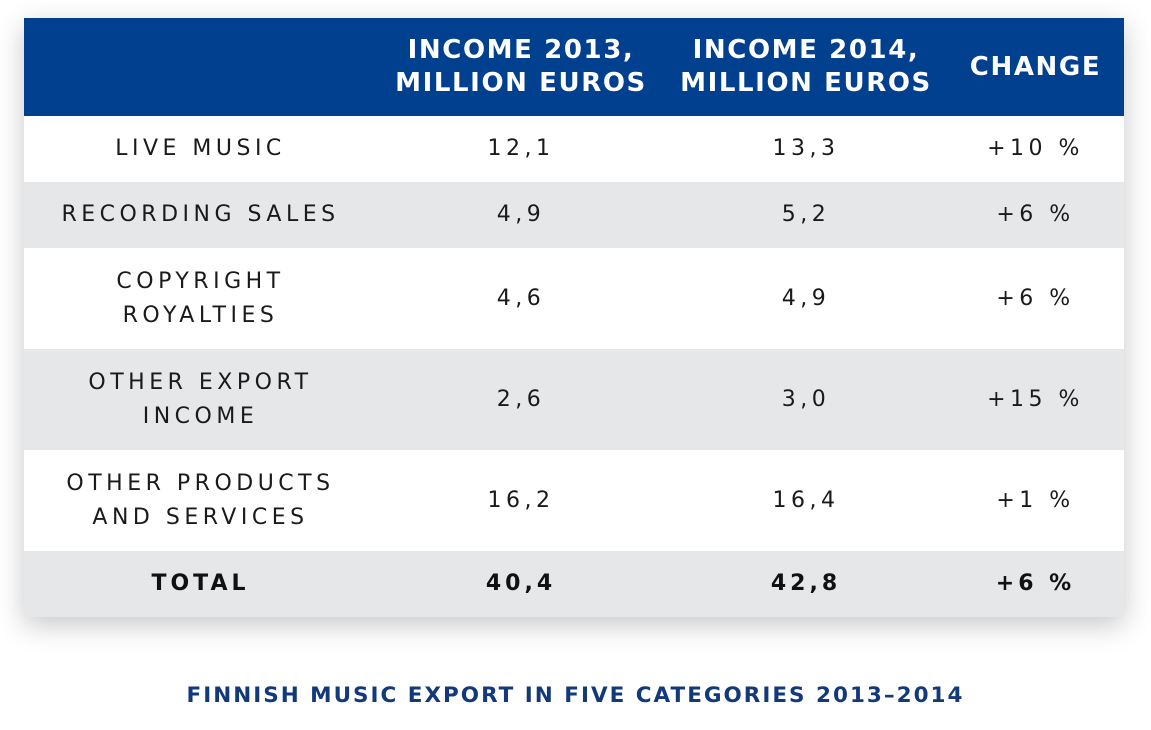 The width and height of the screenshot is (1151, 730). Describe the element at coordinates (200, 67) in the screenshot. I see `header-category` at that location.